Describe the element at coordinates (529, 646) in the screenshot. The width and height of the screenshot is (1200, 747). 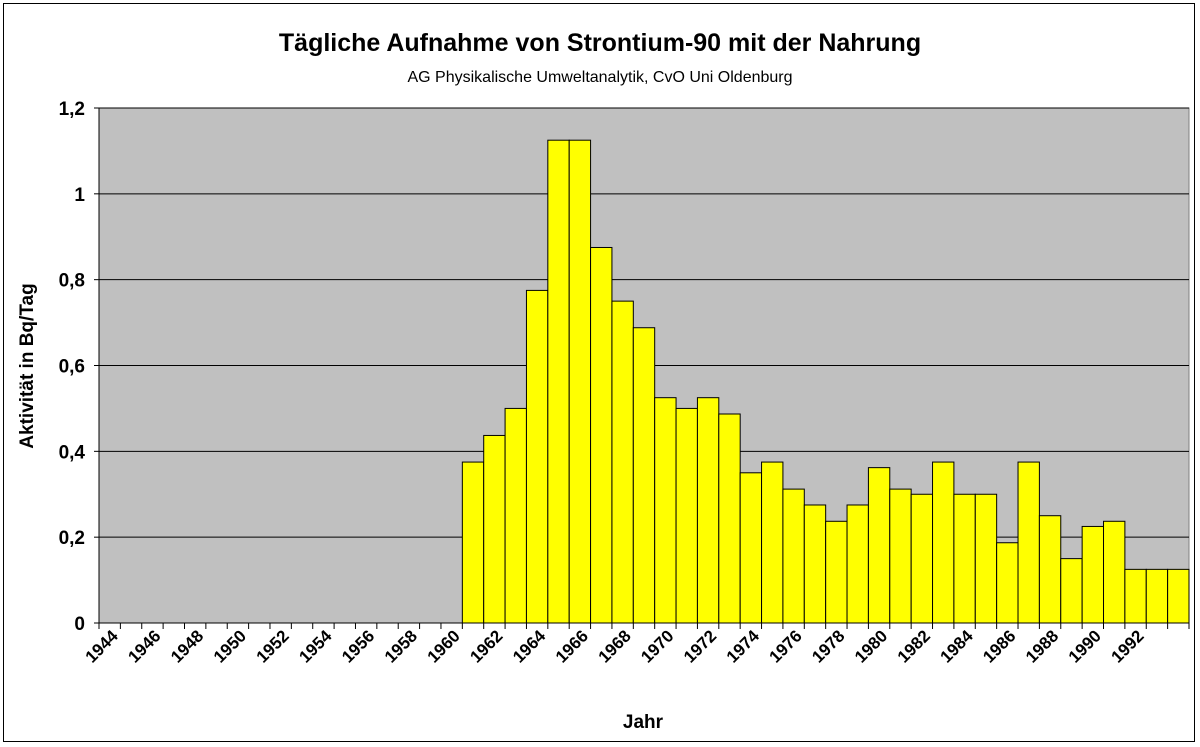
I see `x-tick-label: 1964` at that location.